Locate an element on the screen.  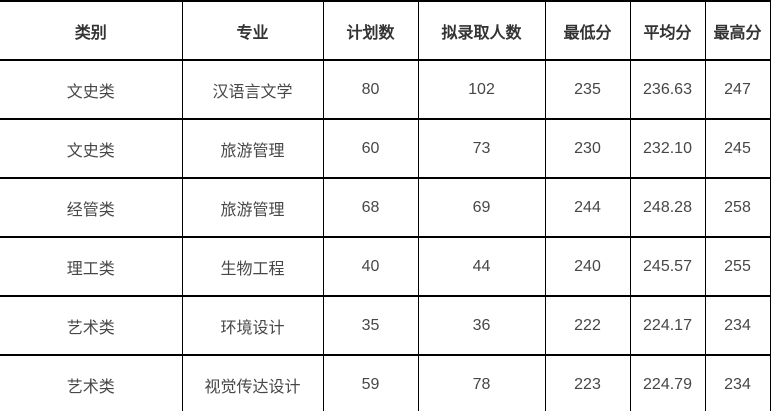
cell-proposed-admissions: 73 is located at coordinates (482, 149).